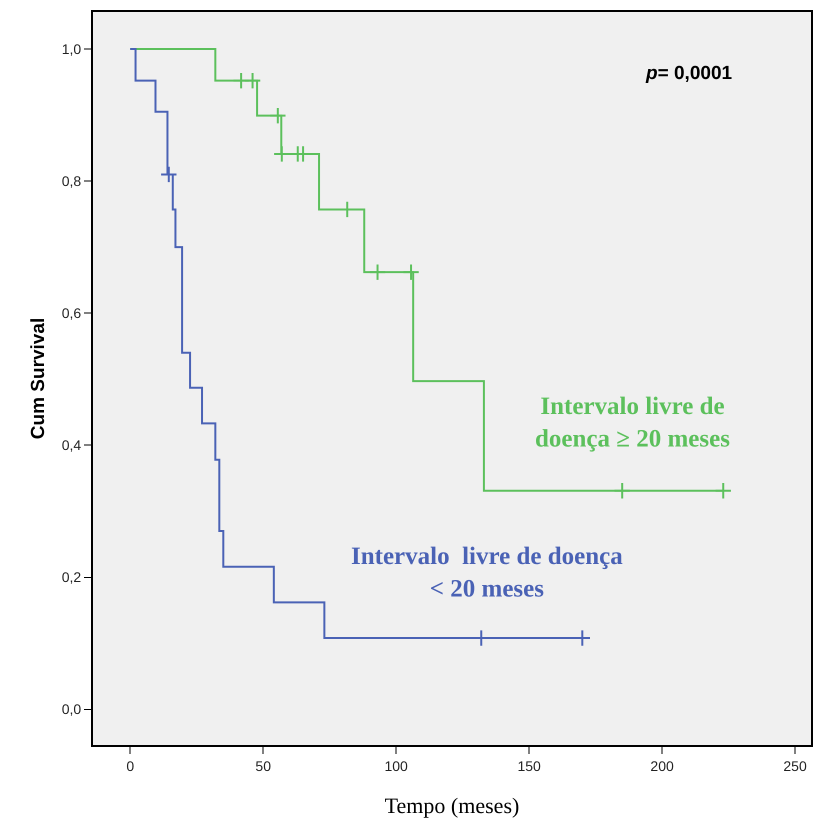 The height and width of the screenshot is (834, 823). Describe the element at coordinates (396, 766) in the screenshot. I see `x-tick-label: 100` at that location.